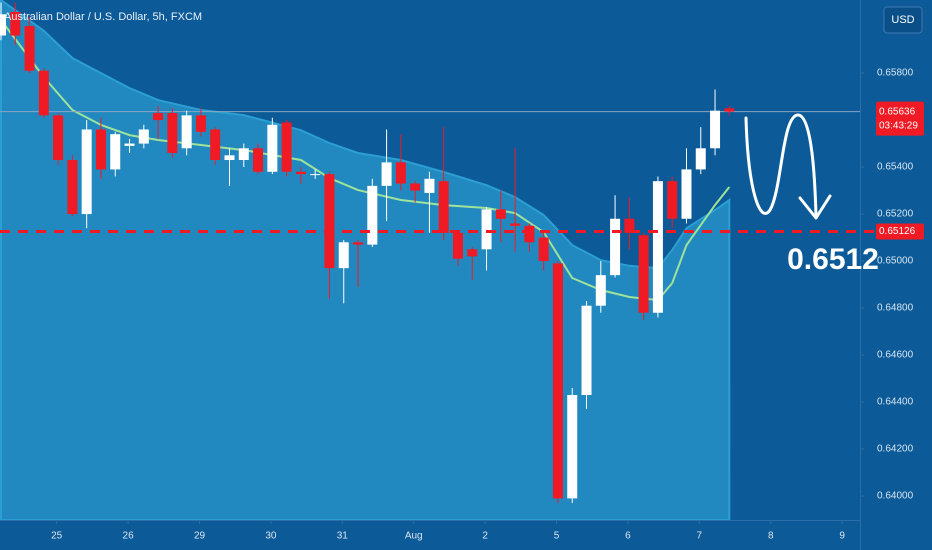 The height and width of the screenshot is (550, 932). Describe the element at coordinates (895, 355) in the screenshot. I see `y-tick-label: 0.64600` at that location.